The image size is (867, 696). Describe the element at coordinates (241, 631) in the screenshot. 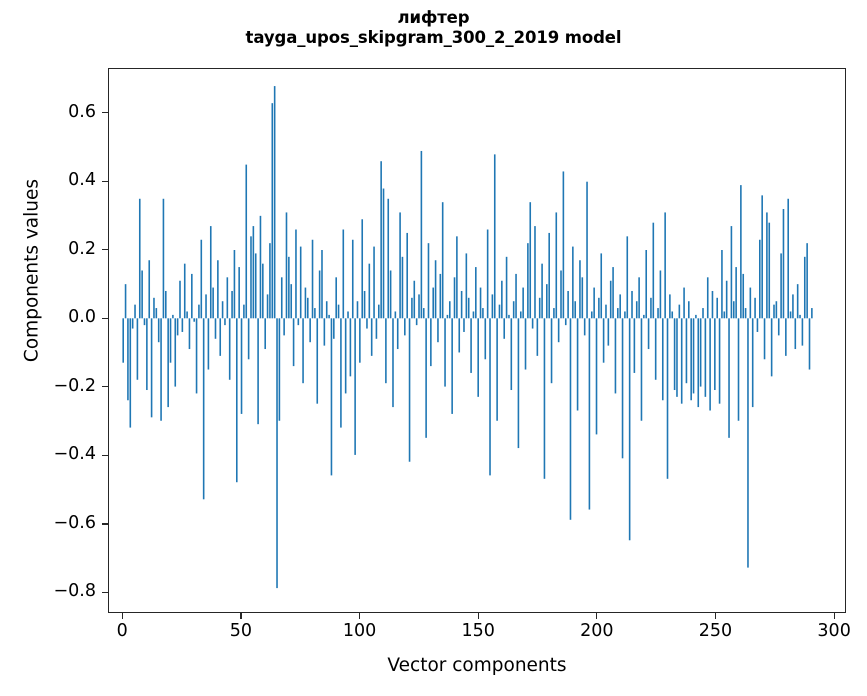

I see `x-tick-label: 50` at that location.